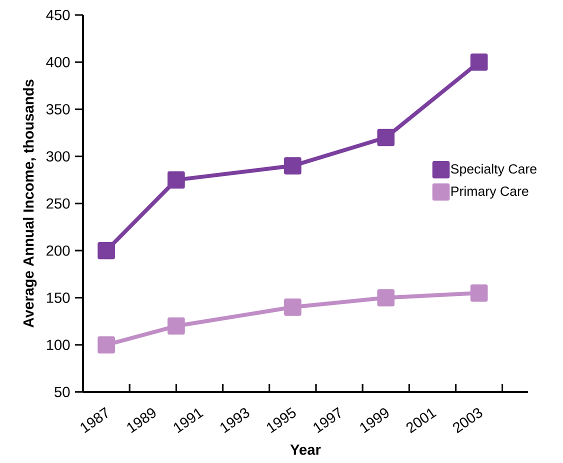 The width and height of the screenshot is (563, 463). What do you see at coordinates (58, 62) in the screenshot?
I see `y-tick-label: 400` at bounding box center [58, 62].